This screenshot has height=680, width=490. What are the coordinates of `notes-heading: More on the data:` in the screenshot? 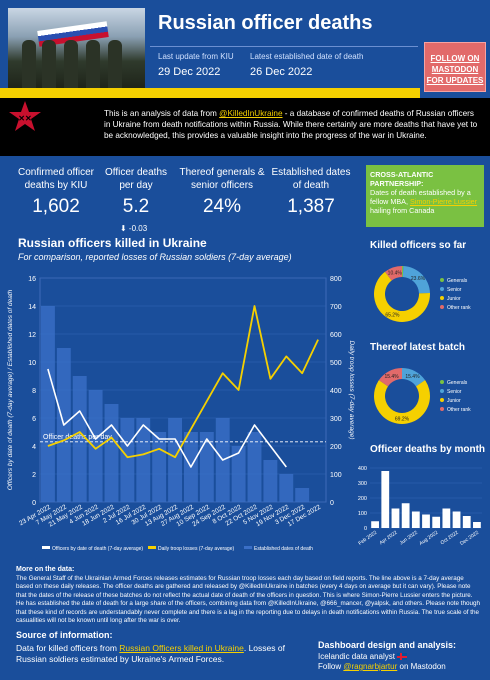 It's located at (45, 569).